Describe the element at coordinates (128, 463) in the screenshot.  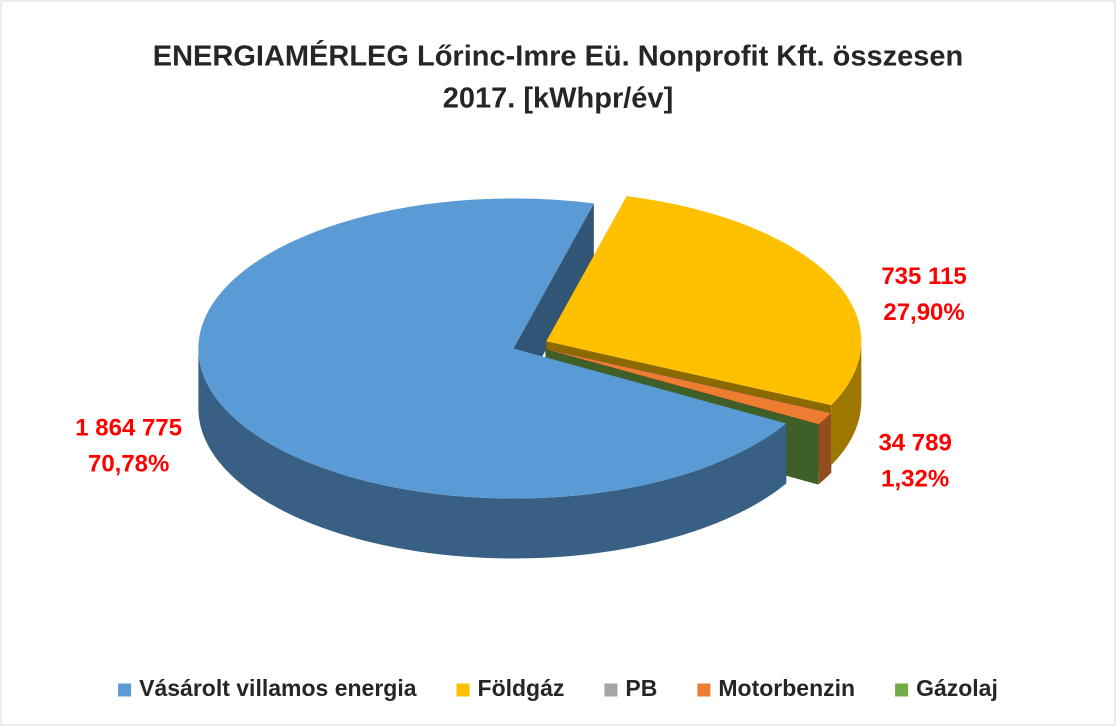
I see `data-label: 70,78%` at that location.